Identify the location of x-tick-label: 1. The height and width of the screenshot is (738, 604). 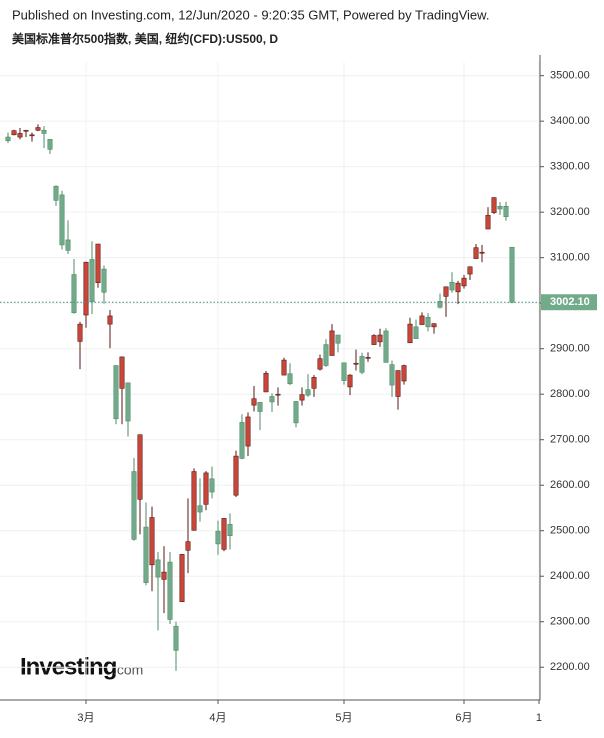
(539, 718).